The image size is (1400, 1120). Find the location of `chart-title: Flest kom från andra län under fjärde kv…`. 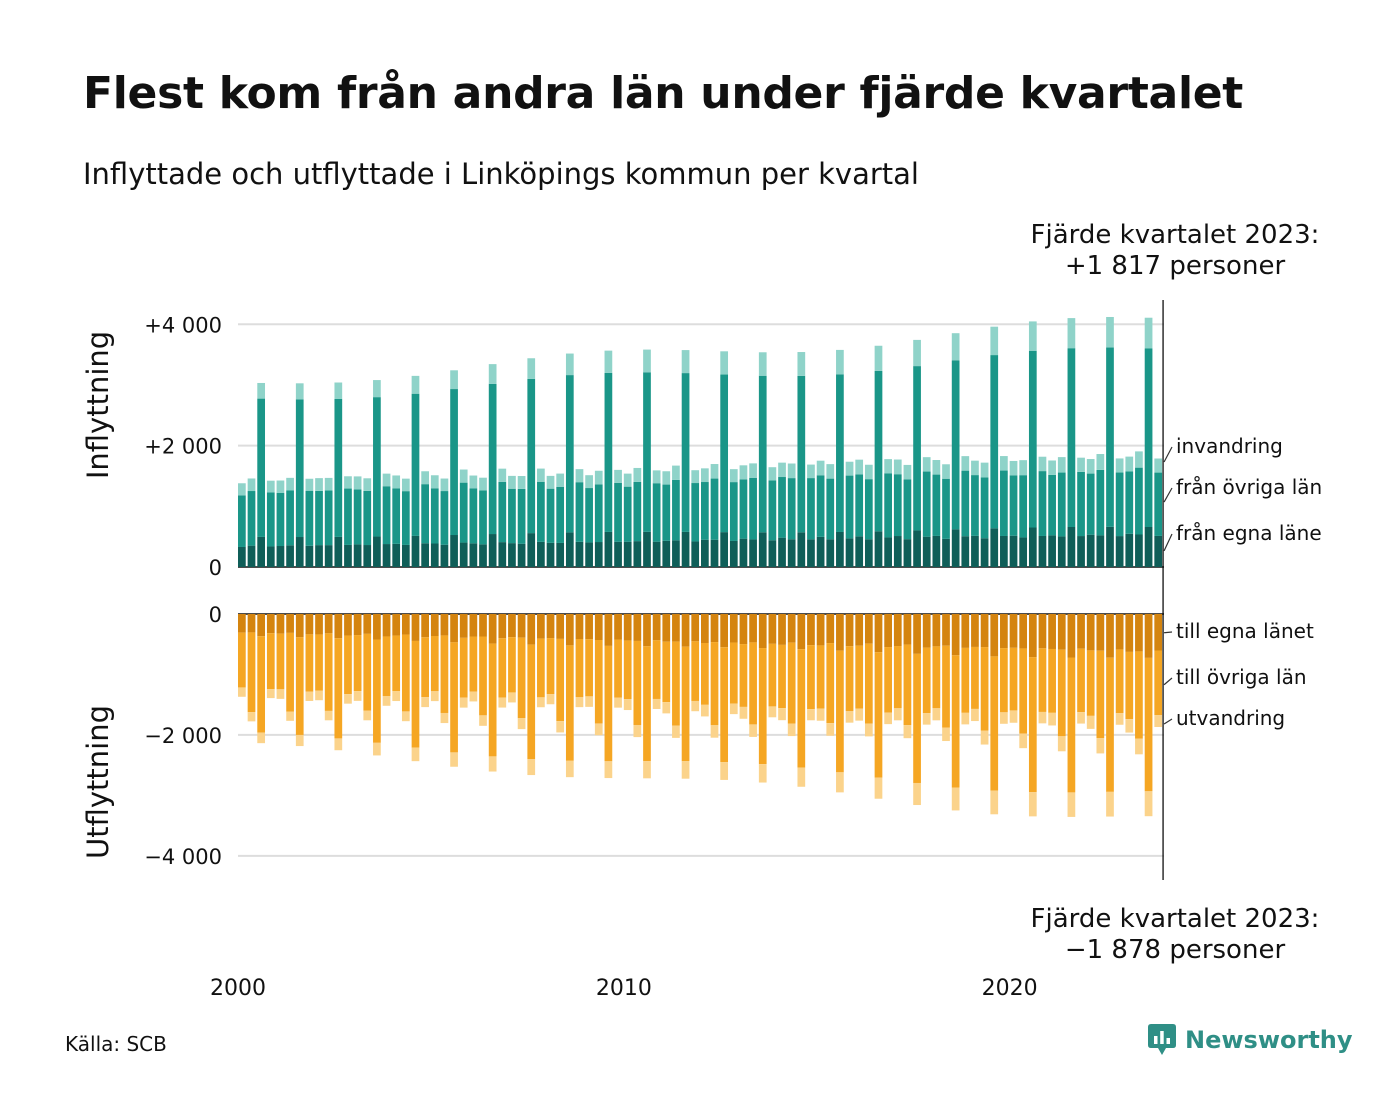

chart-title: Flest kom från andra län under fjärde kv… is located at coordinates (663, 93).